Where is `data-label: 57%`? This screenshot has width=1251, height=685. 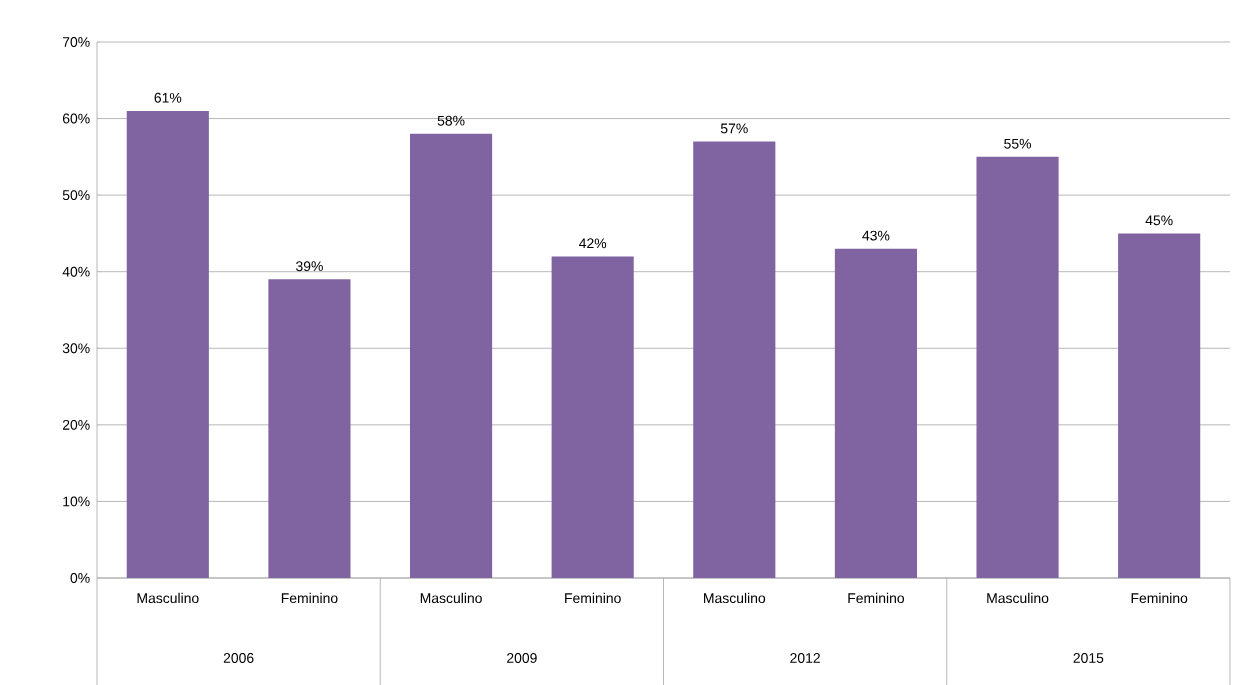 data-label: 57% is located at coordinates (734, 128).